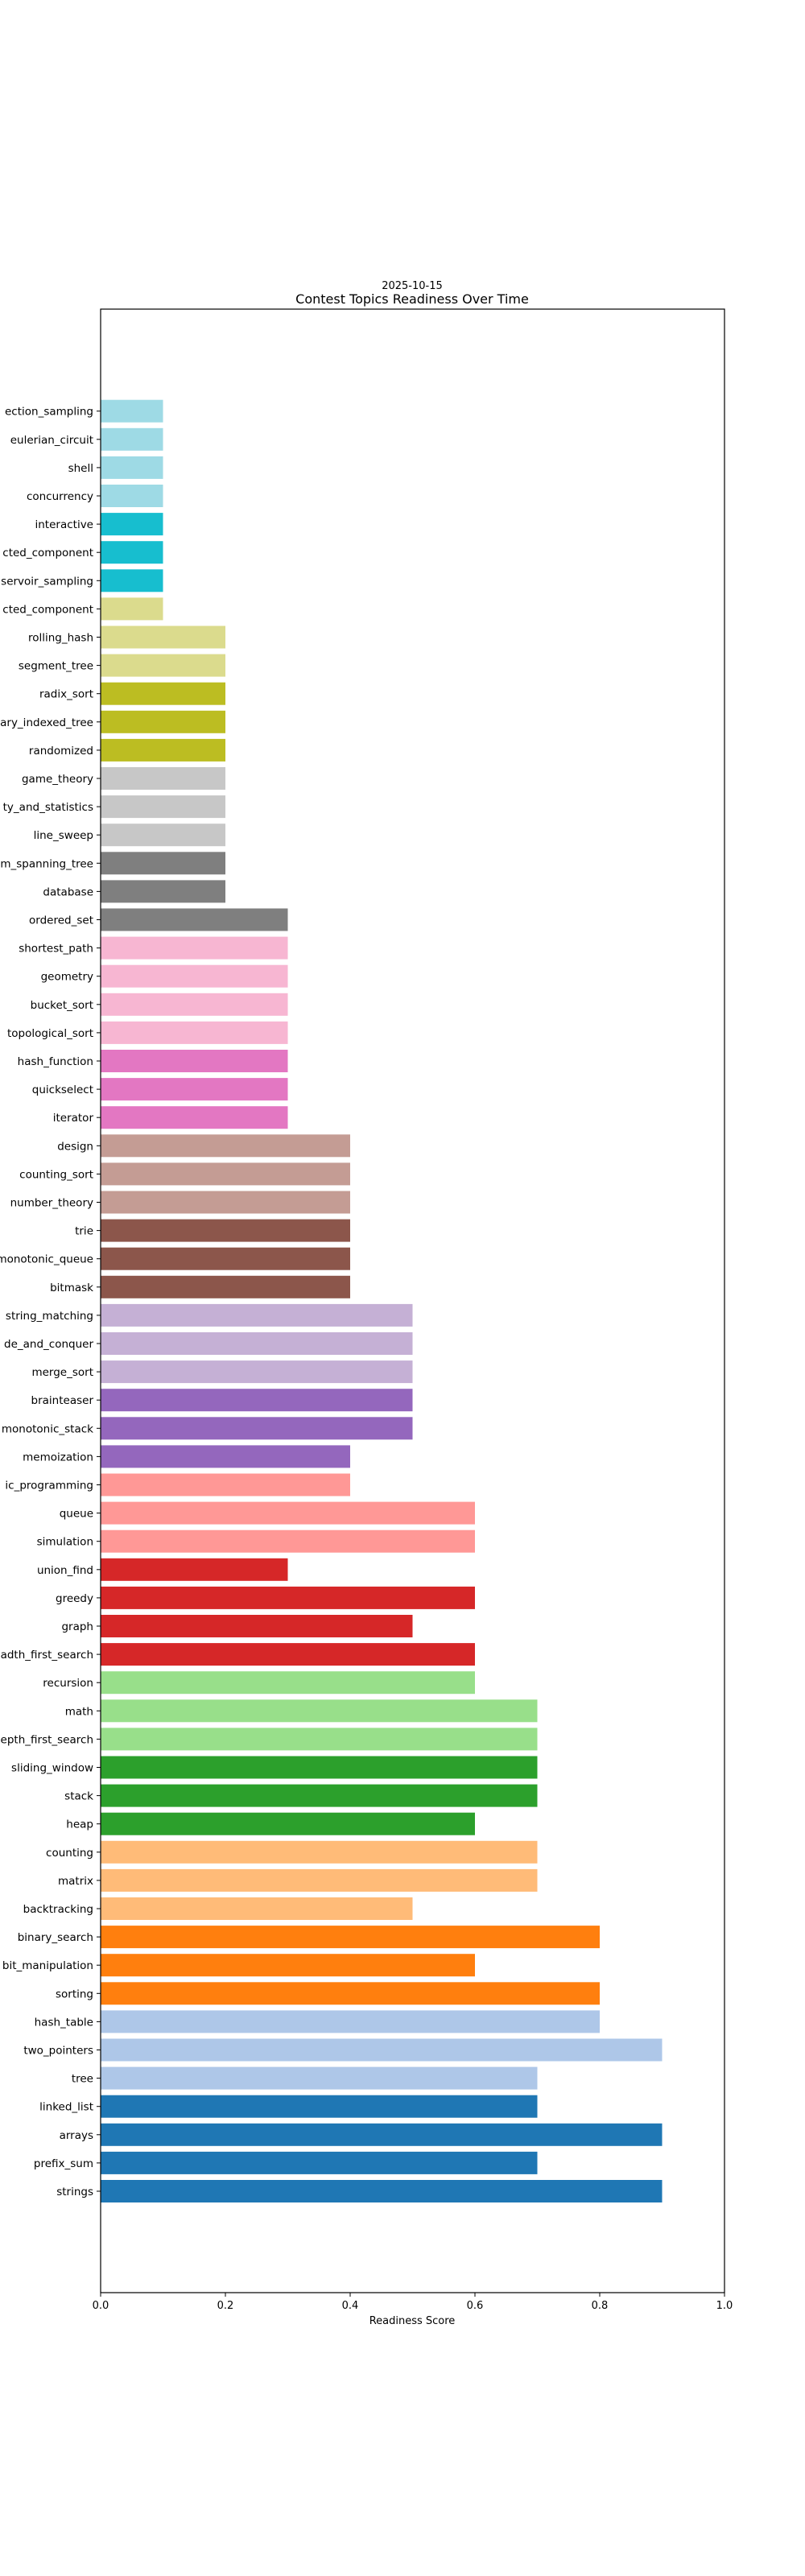 Image resolution: width=805 pixels, height=2576 pixels. I want to click on bar-monotonic_queue, so click(225, 1258).